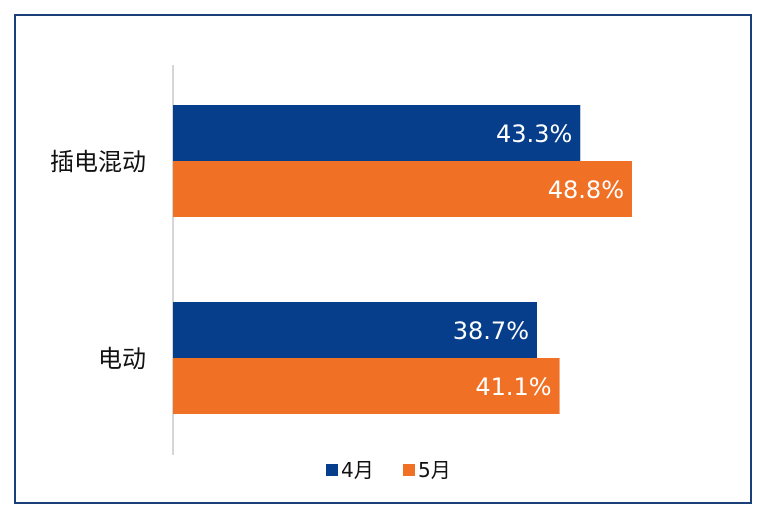 This screenshot has height=518, width=768. What do you see at coordinates (434, 470) in the screenshot?
I see `legend-label: 5月` at bounding box center [434, 470].